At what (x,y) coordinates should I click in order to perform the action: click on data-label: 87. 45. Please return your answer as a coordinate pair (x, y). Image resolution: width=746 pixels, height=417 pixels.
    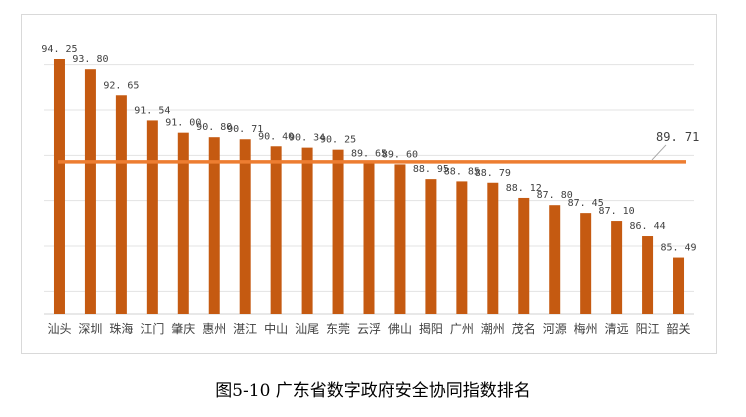
    Looking at the image, I should click on (586, 203).